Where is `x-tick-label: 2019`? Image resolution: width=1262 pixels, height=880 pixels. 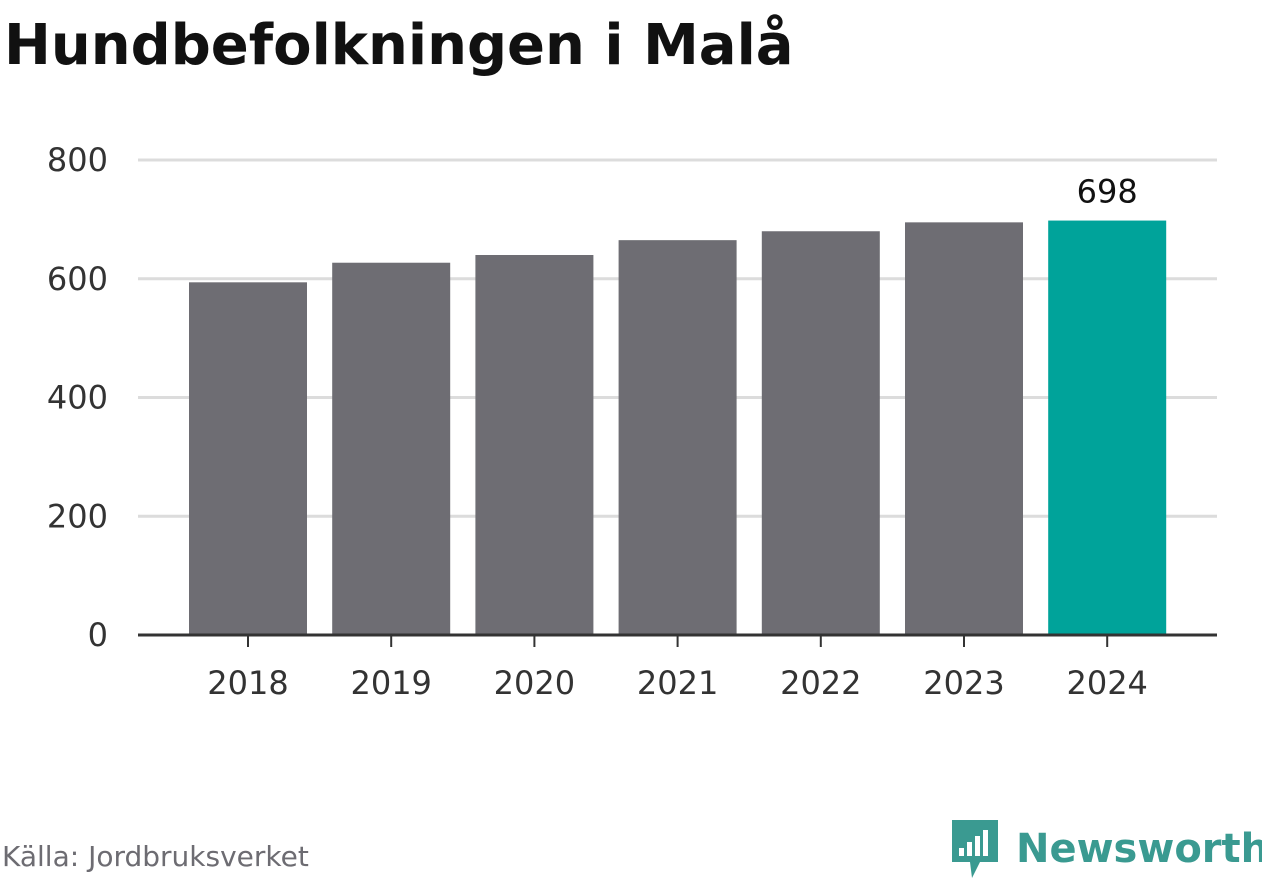
x-tick-label: 2019 is located at coordinates (390, 683).